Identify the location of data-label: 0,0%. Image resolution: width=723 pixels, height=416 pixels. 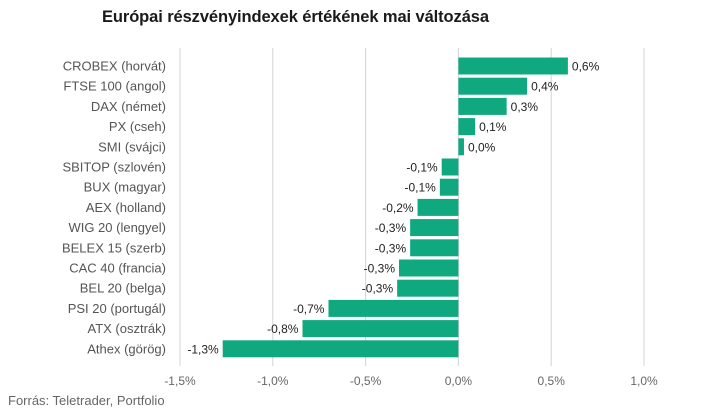
(482, 147).